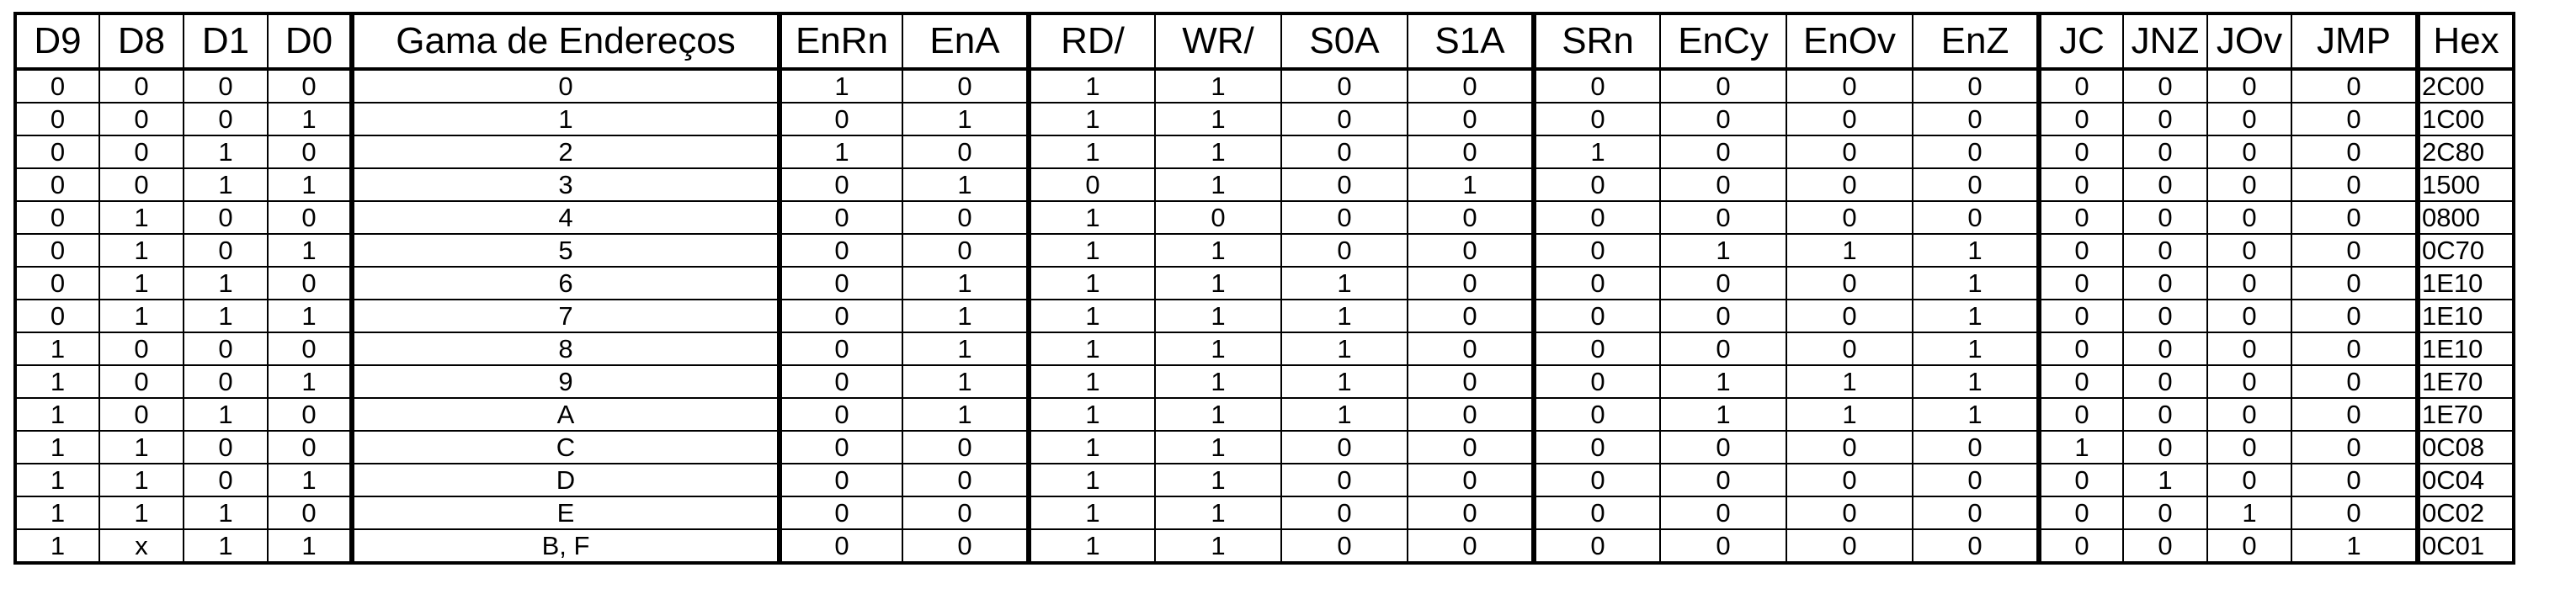 This screenshot has height=589, width=2576. What do you see at coordinates (2165, 42) in the screenshot?
I see `column-header-jnz: JNZ` at bounding box center [2165, 42].